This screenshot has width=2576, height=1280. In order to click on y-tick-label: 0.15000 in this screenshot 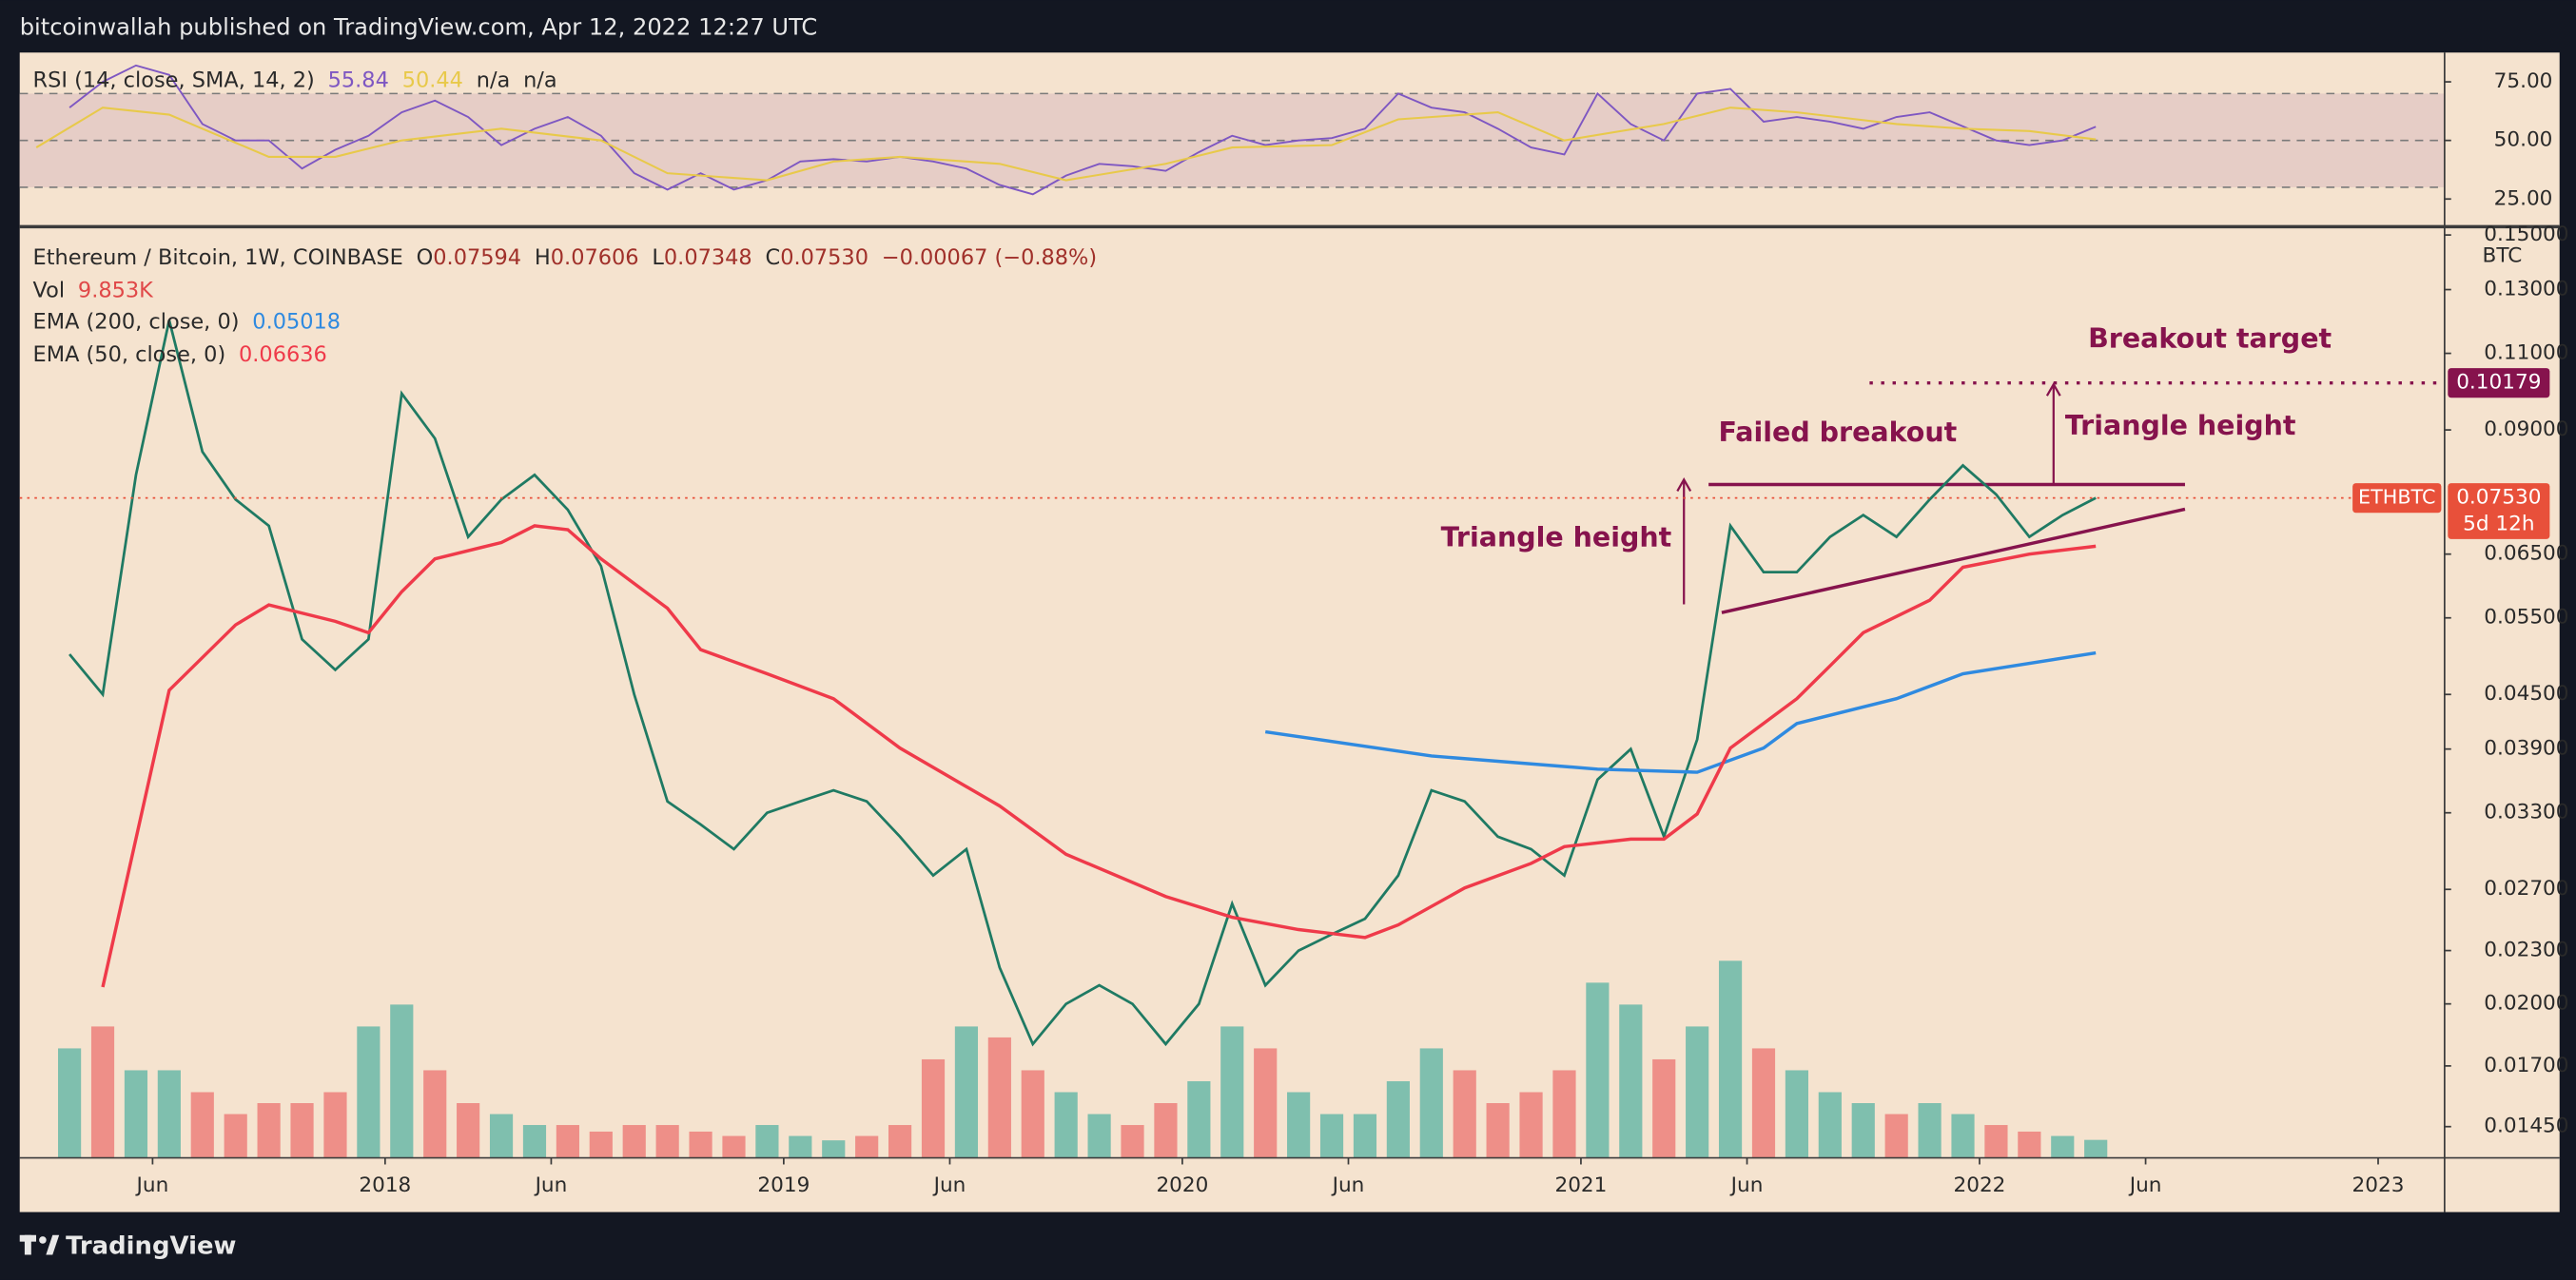, I will do `click(2526, 234)`.